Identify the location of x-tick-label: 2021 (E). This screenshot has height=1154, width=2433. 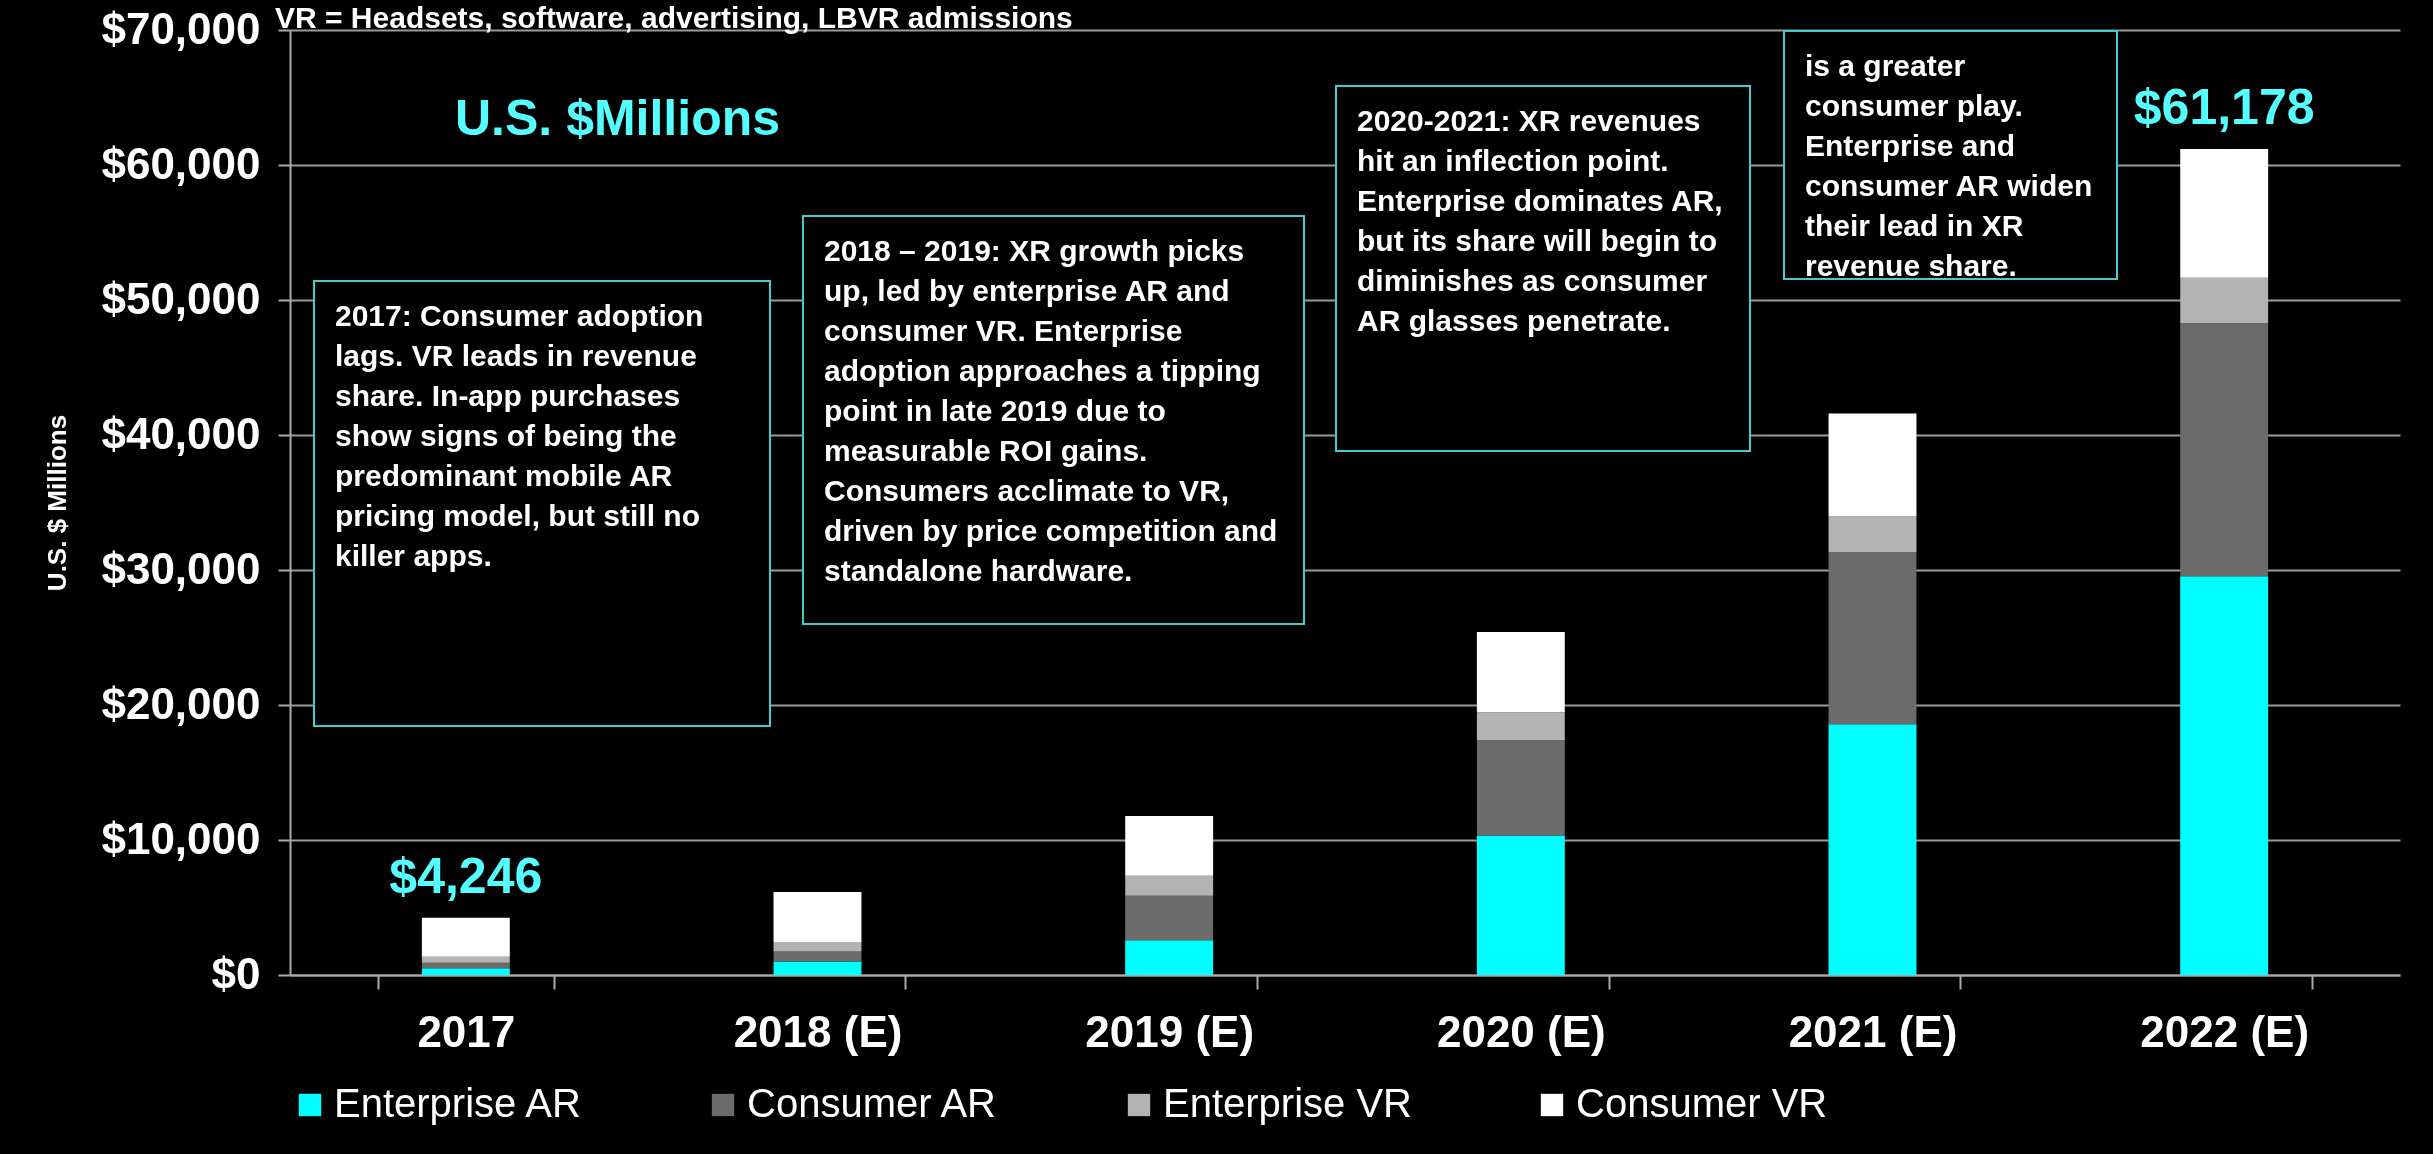
(1873, 1031).